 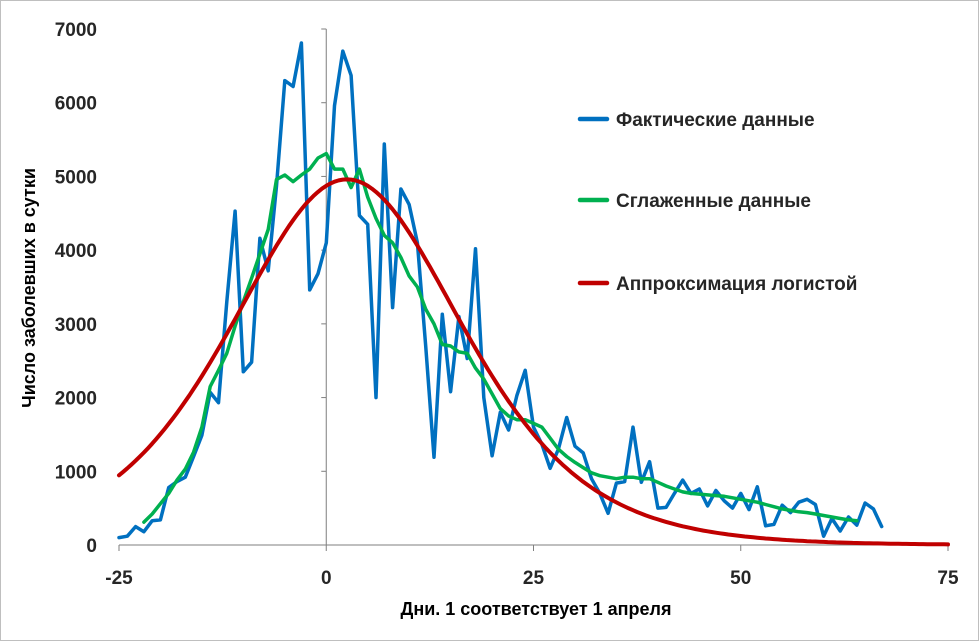 I want to click on x-tick-label: 50, so click(x=740, y=578).